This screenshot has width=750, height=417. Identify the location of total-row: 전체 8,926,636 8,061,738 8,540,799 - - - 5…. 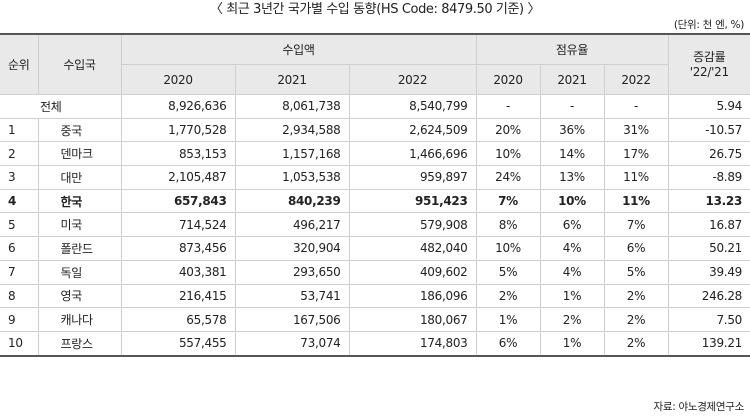
(375, 106).